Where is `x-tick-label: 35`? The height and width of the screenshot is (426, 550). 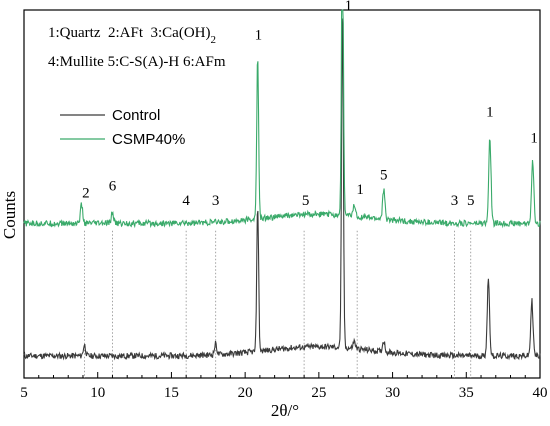
x-tick-label: 35 is located at coordinates (466, 393).